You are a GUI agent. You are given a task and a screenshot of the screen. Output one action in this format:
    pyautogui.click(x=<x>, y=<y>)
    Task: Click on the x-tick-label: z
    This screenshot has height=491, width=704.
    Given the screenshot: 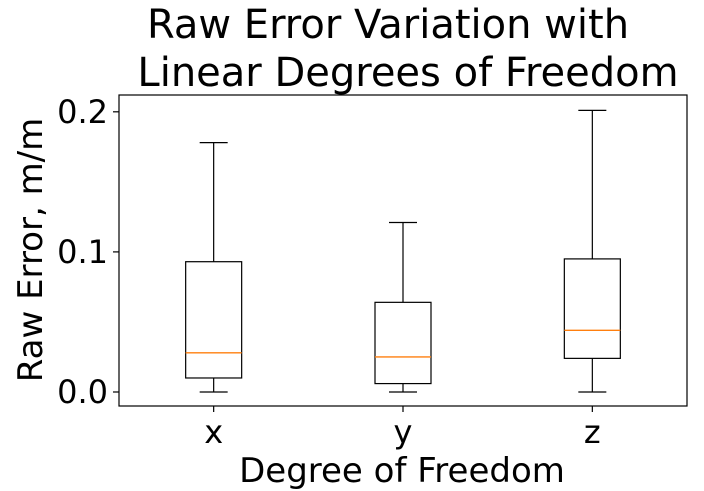 What is the action you would take?
    pyautogui.click(x=592, y=432)
    